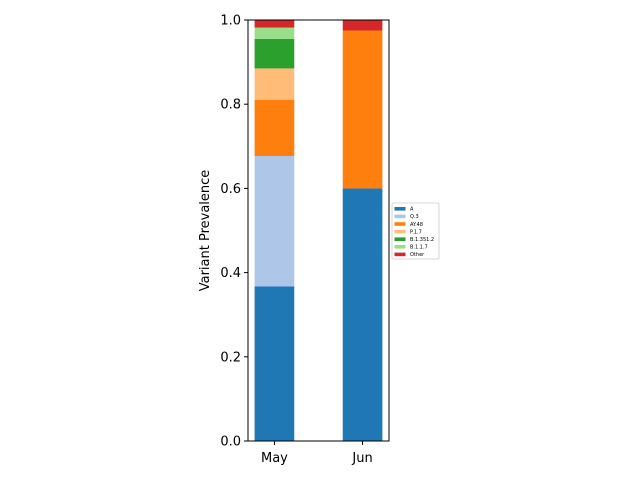 This screenshot has width=640, height=480. Describe the element at coordinates (230, 442) in the screenshot. I see `y-tick-label: 0.0` at that location.